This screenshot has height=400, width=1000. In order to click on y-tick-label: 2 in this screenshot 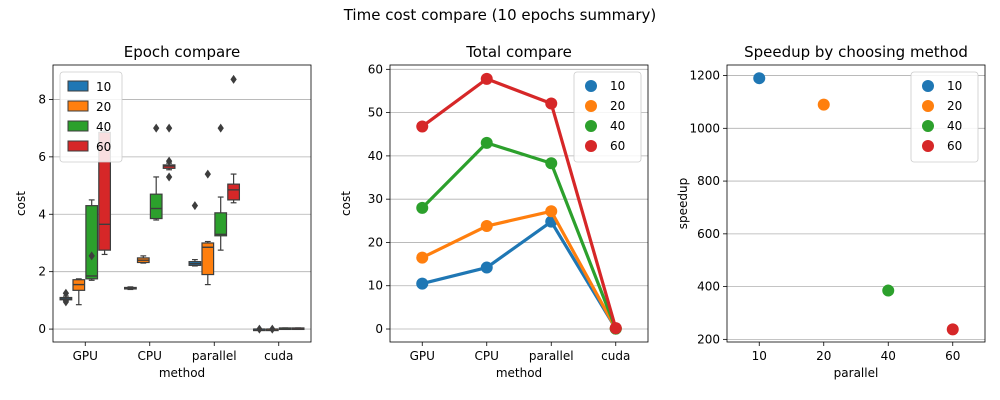, I will do `click(42, 272)`.